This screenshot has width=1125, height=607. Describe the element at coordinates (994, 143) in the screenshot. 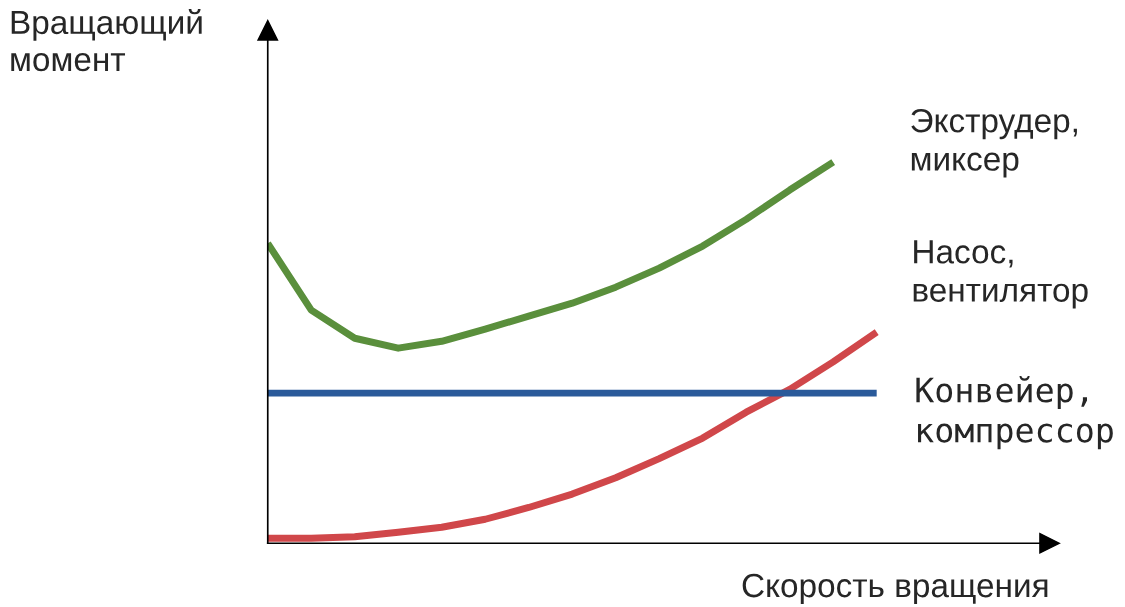

I see `text: Экструдер, миксер` at that location.